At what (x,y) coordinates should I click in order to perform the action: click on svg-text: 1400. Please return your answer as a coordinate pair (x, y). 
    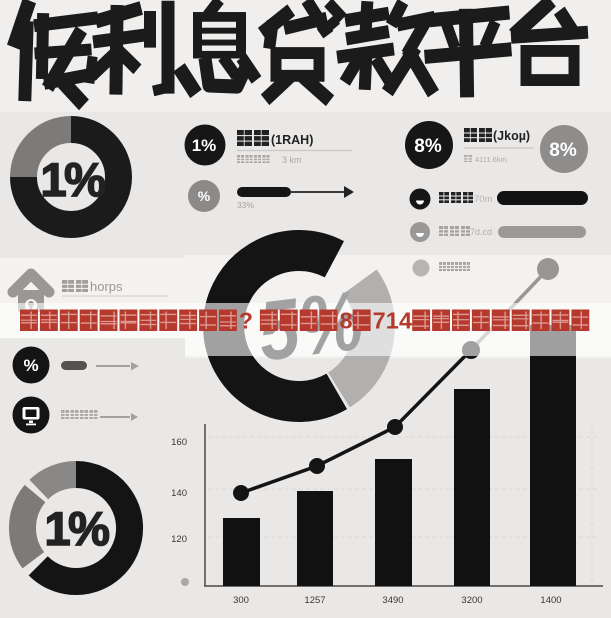
    Looking at the image, I should click on (550, 600).